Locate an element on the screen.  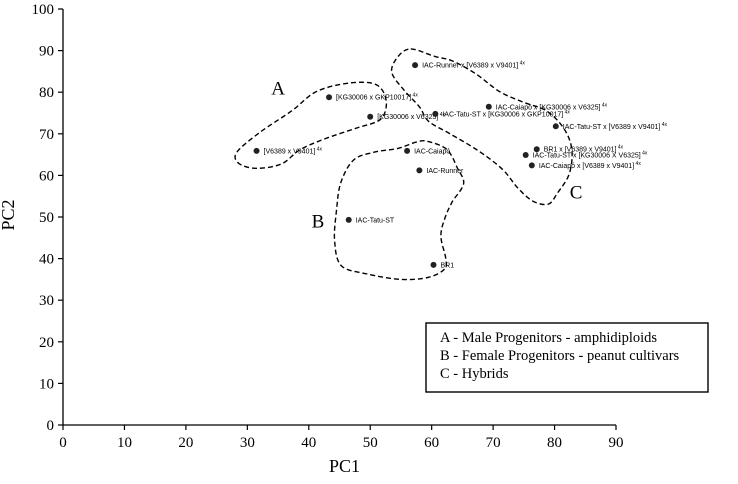
data-point-label: IAC-Tatu-ST x [KG30006 X V6325] 4x is located at coordinates (590, 155).